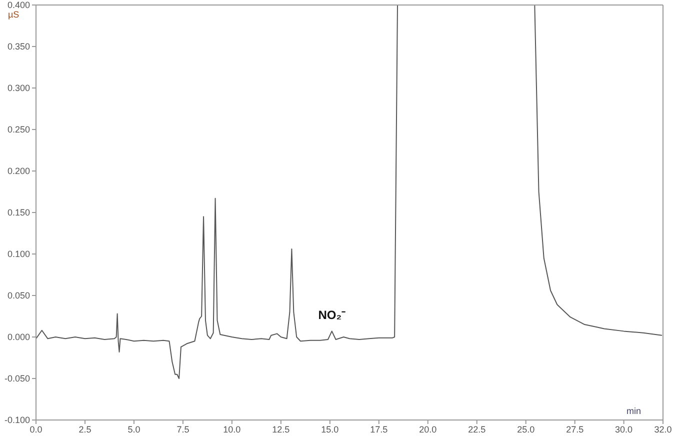 Image resolution: width=673 pixels, height=439 pixels. Describe the element at coordinates (17, 379) in the screenshot. I see `y-tick-label: -0.050` at that location.